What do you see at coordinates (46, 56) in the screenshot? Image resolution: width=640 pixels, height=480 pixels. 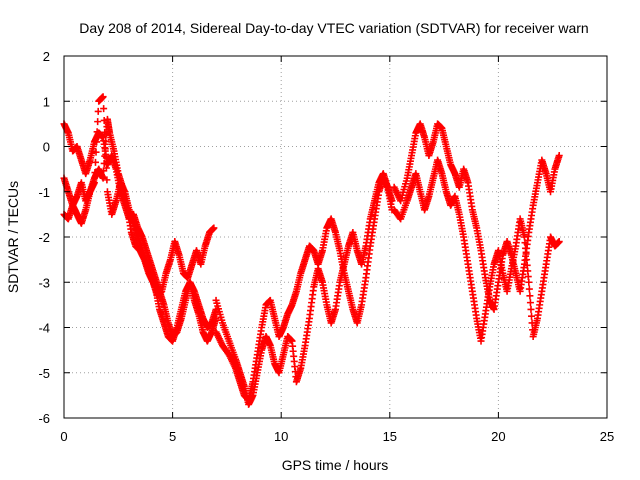 I see `y-tick-label: 2` at bounding box center [46, 56].